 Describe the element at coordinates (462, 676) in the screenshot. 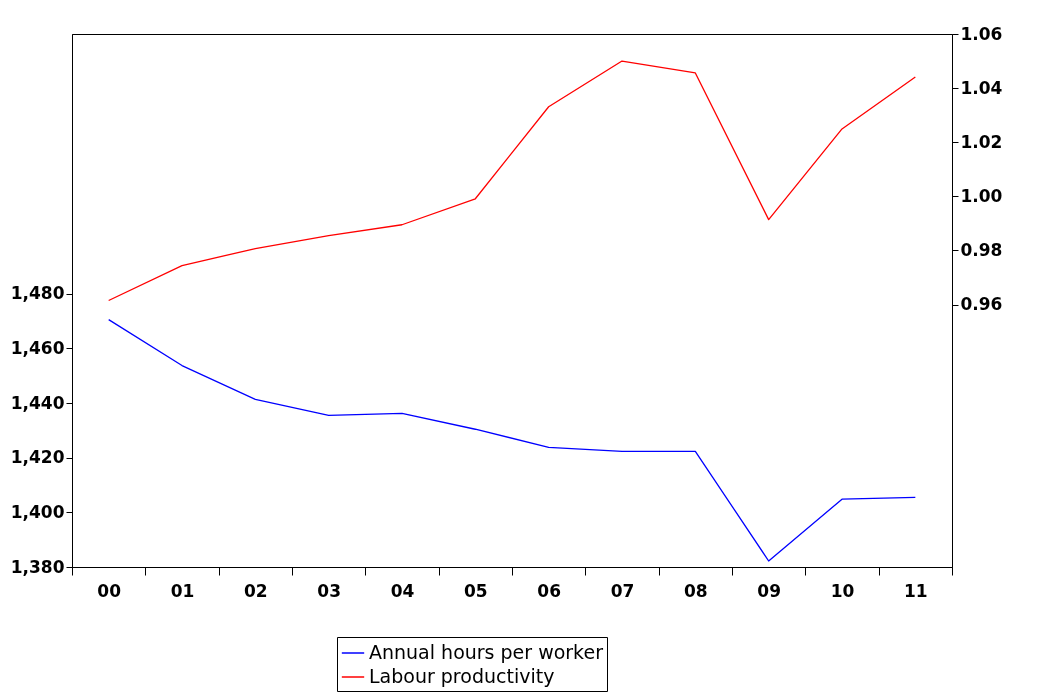

I see `legend-label: Labour productivity` at that location.